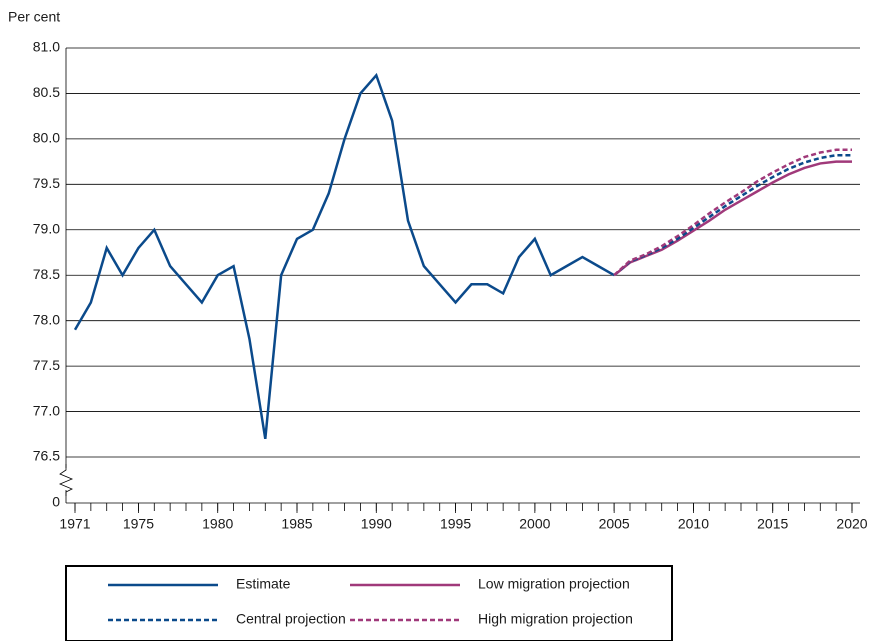 Image resolution: width=870 pixels, height=641 pixels. I want to click on x-tick-label: 2005, so click(614, 524).